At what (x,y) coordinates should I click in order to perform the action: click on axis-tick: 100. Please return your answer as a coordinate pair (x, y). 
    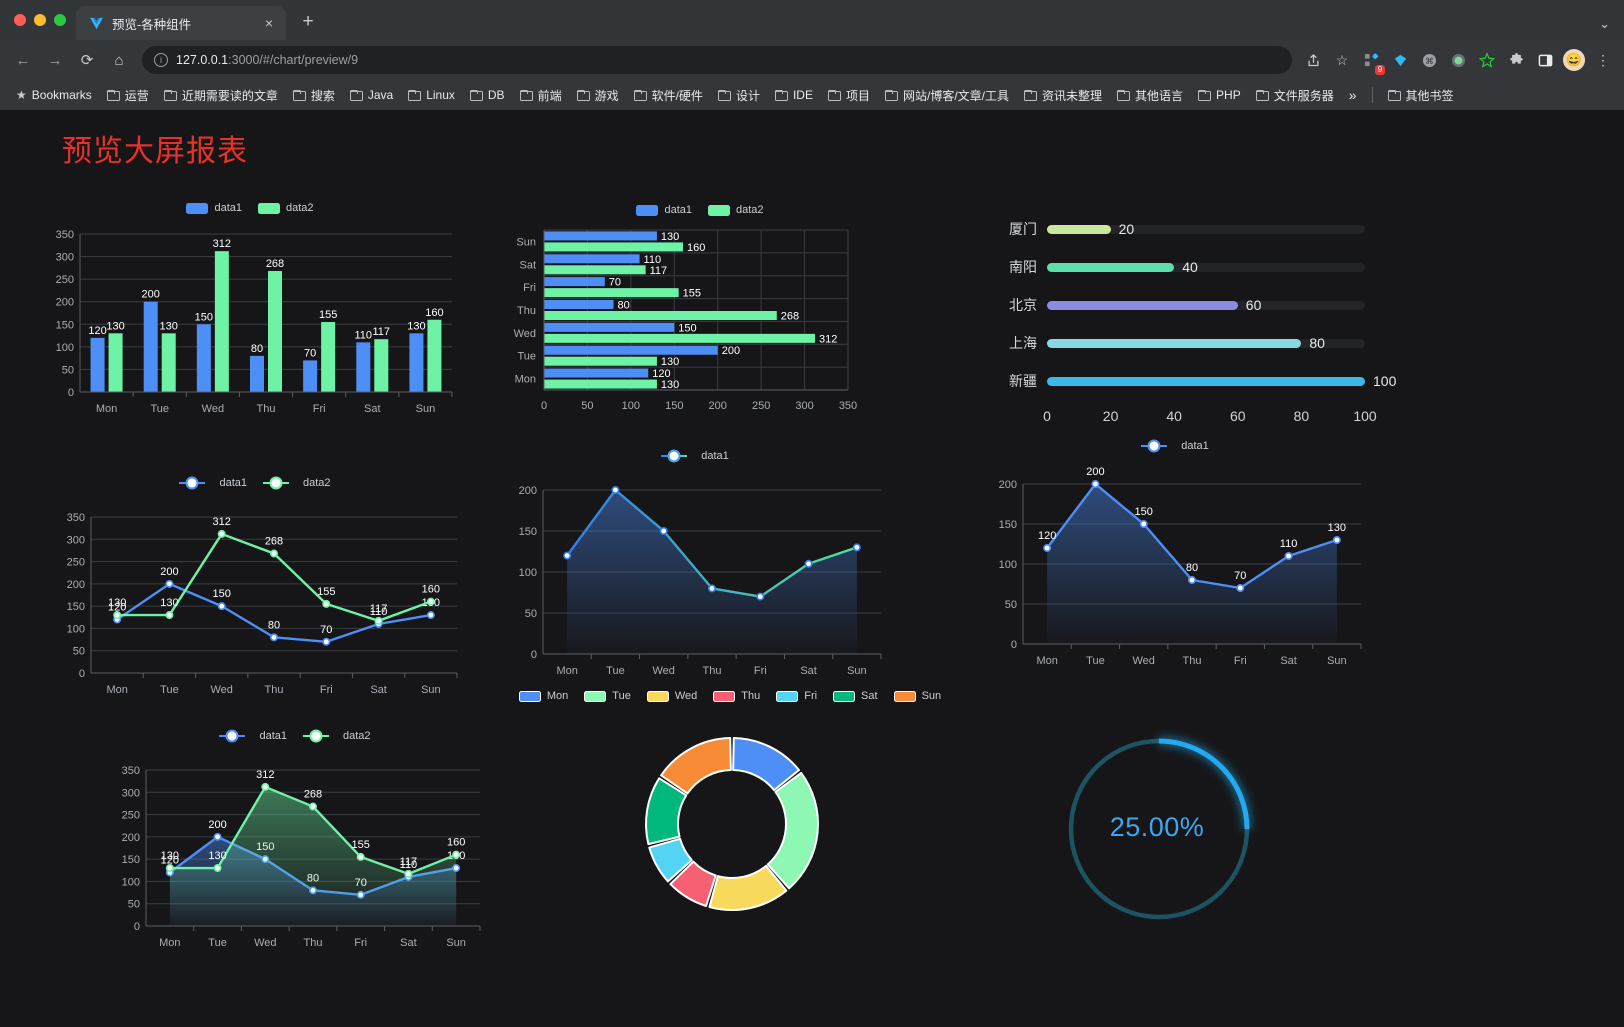
    Looking at the image, I should click on (1365, 416).